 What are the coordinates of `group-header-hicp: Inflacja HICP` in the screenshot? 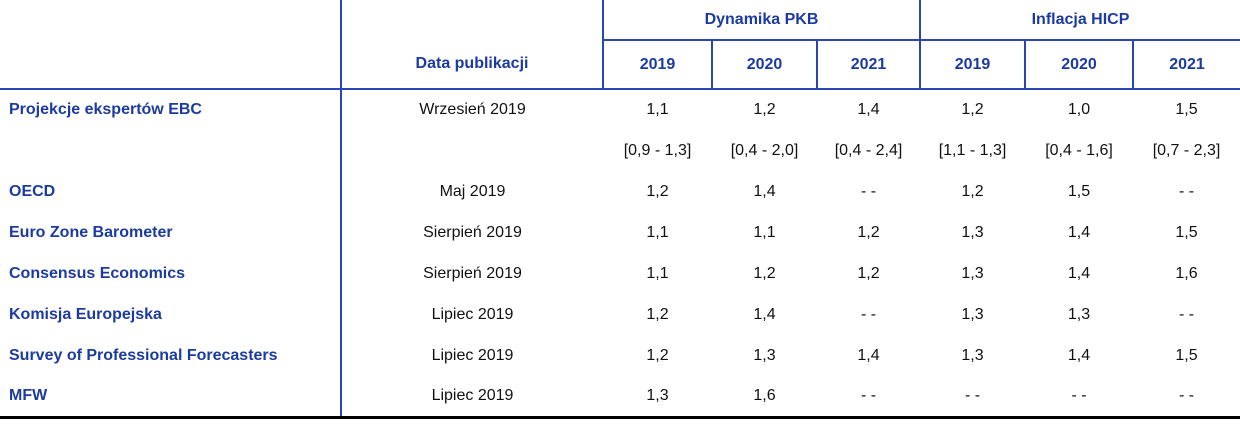 It's located at (1080, 20).